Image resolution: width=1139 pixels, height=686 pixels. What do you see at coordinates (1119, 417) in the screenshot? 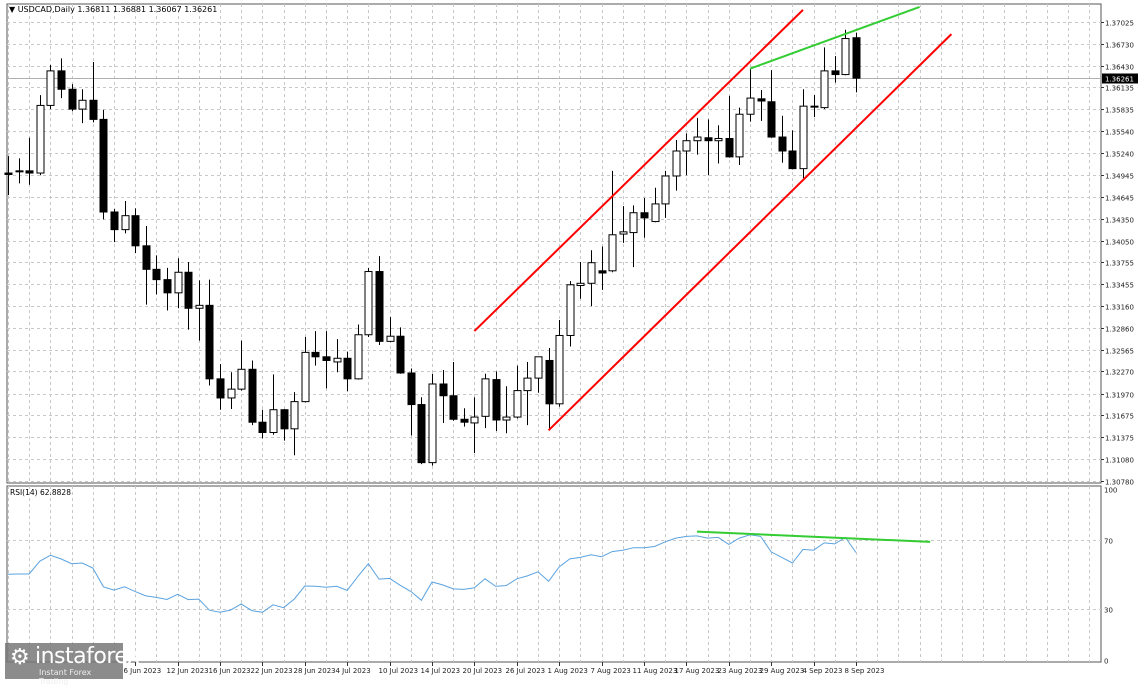
I see `price-tick-label: 1.31675` at bounding box center [1119, 417].